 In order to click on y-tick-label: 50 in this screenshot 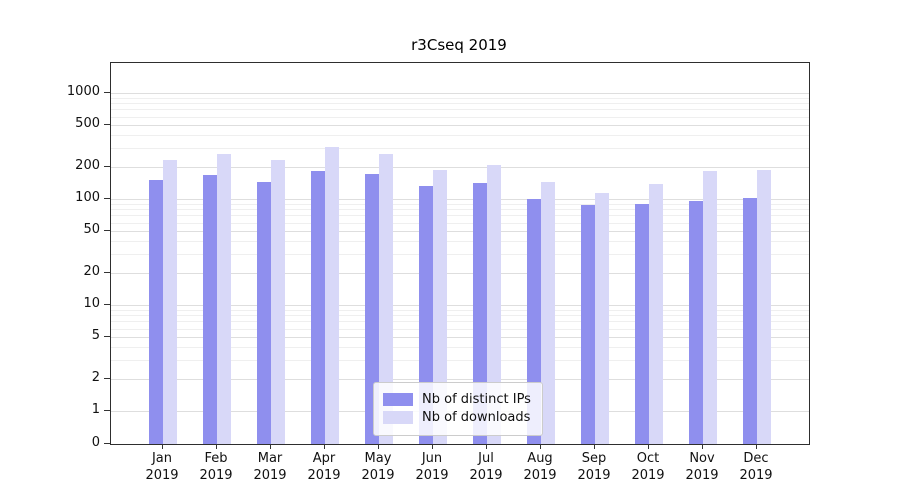, I will do `click(91, 229)`.